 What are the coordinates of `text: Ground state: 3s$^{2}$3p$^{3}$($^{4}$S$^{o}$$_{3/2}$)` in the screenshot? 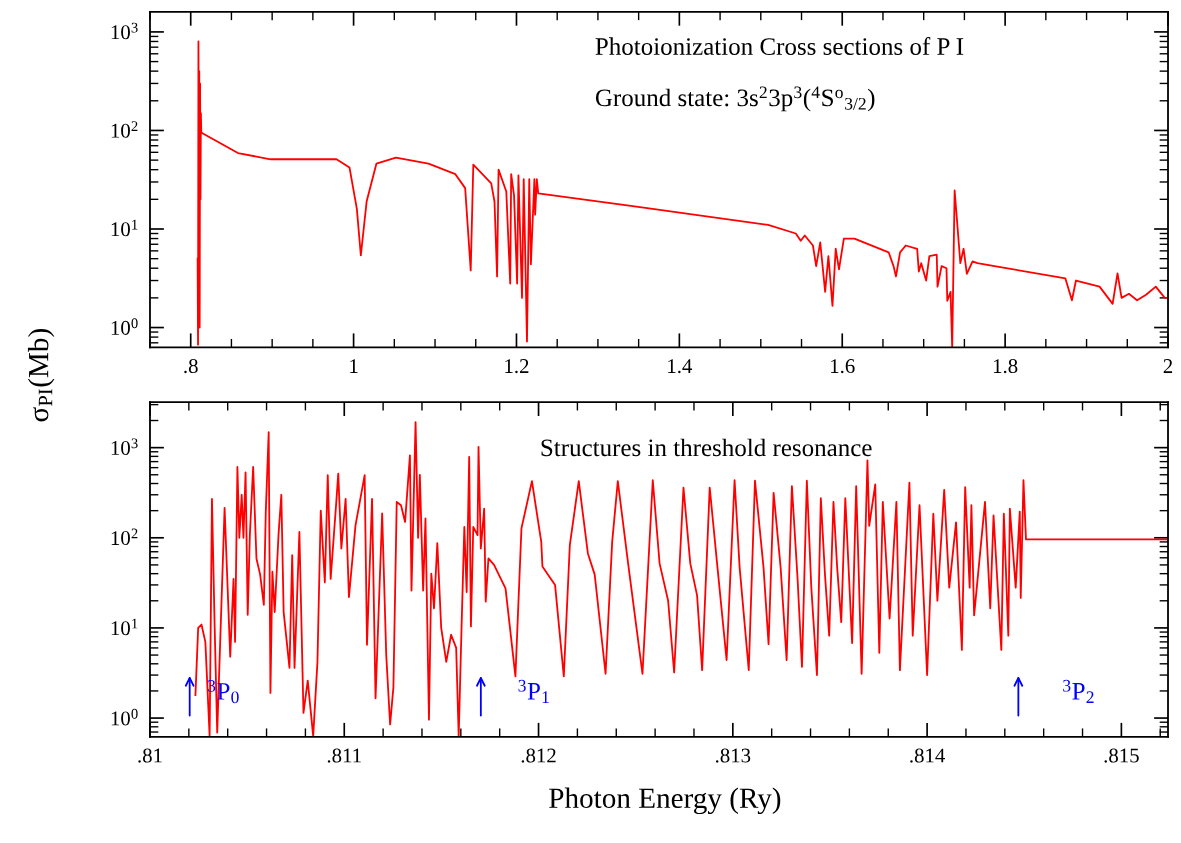 It's located at (735, 99).